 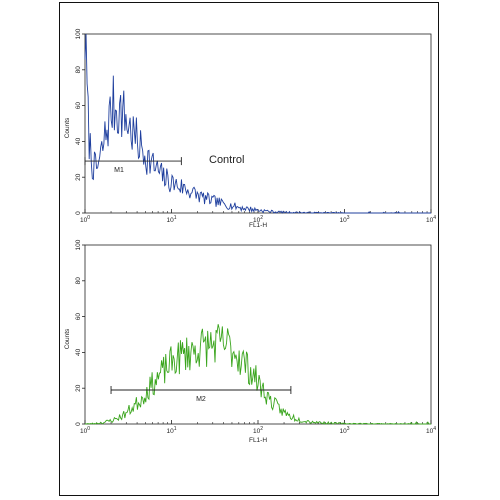 What do you see at coordinates (67, 338) in the screenshot?
I see `sample-y-axis-label: Counts` at bounding box center [67, 338].